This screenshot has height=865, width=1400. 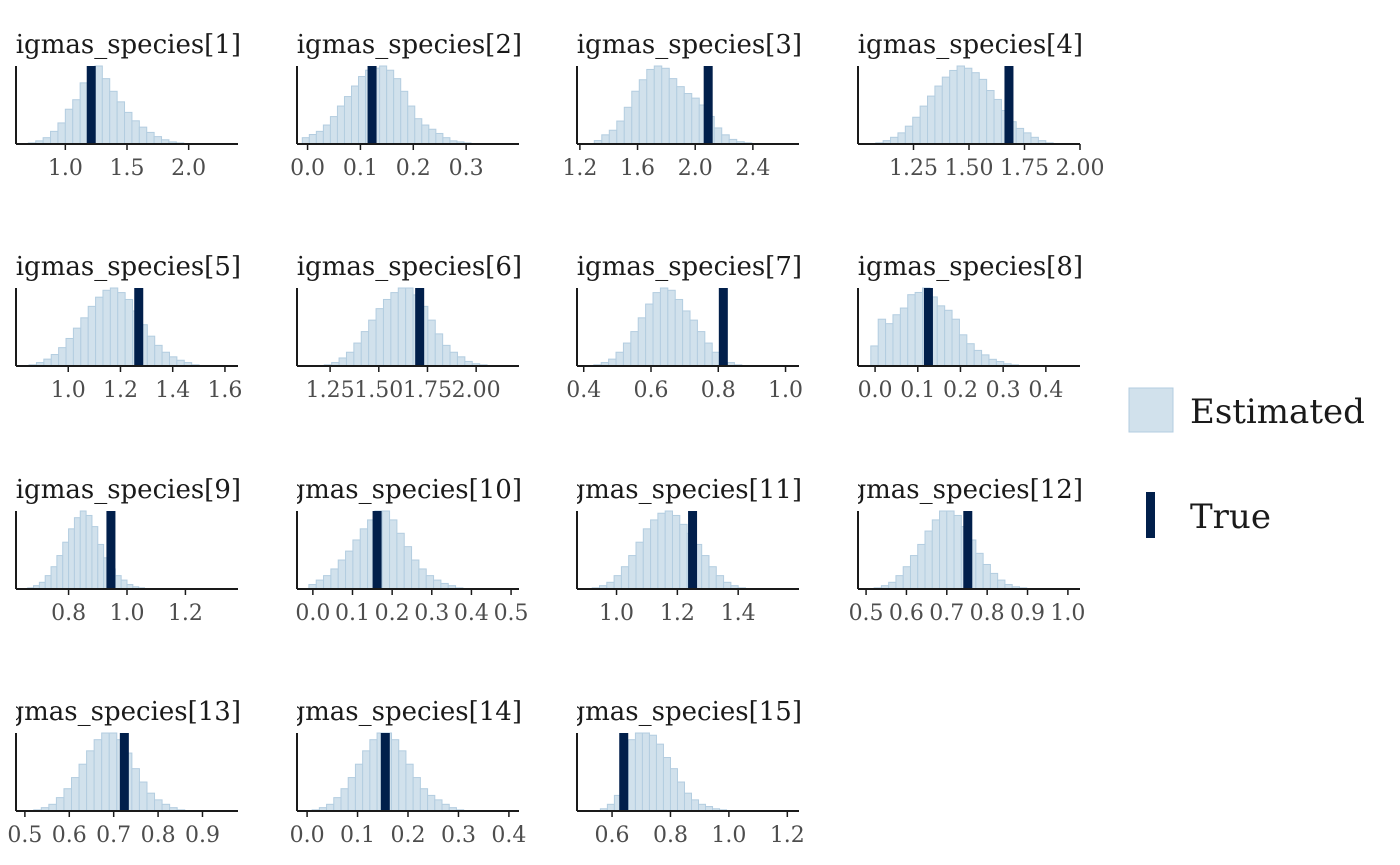 I want to click on x-tick-label: 0.5, so click(x=24, y=835).